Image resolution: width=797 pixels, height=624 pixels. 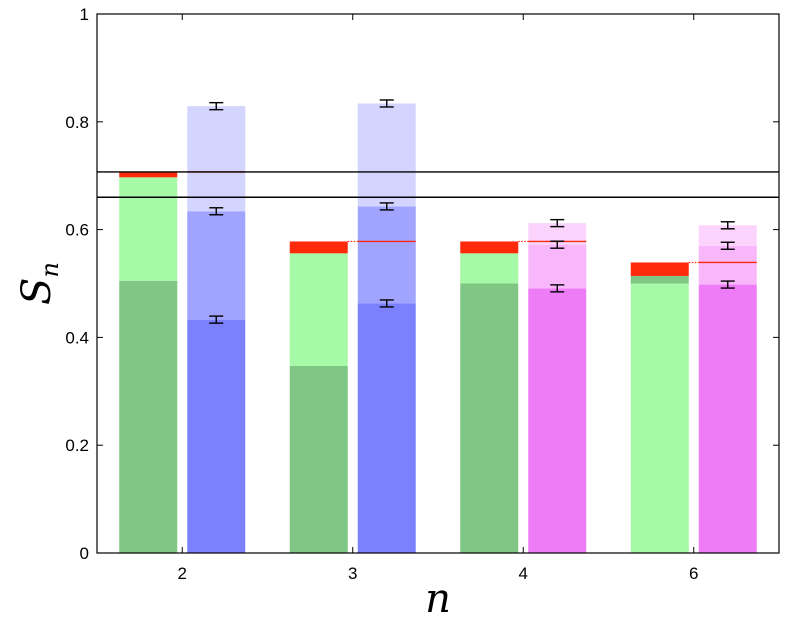 I want to click on y-tick-label-3: 0.6, so click(x=77, y=230).